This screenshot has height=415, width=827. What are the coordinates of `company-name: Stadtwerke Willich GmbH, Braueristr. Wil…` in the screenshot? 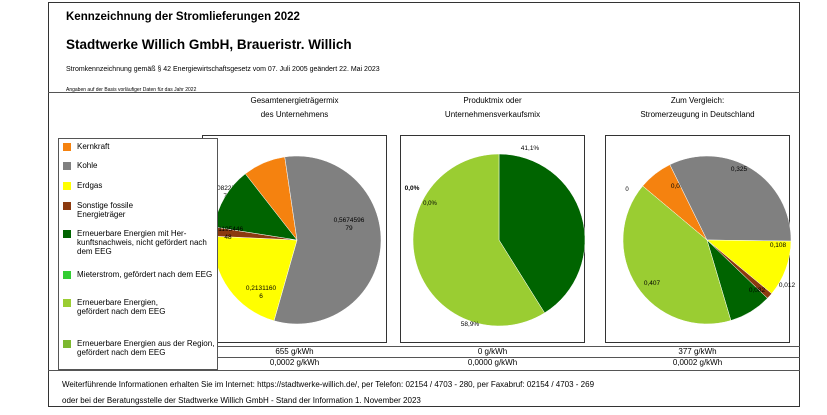 It's located at (209, 44).